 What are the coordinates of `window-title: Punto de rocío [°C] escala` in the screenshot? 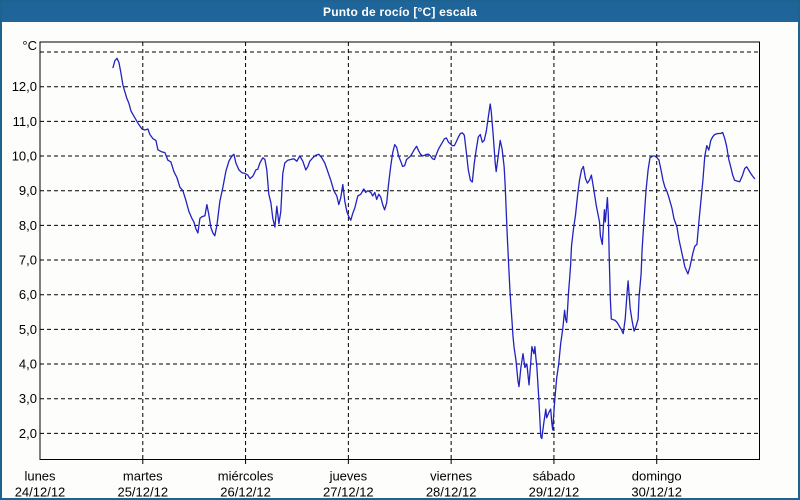 It's located at (400, 12).